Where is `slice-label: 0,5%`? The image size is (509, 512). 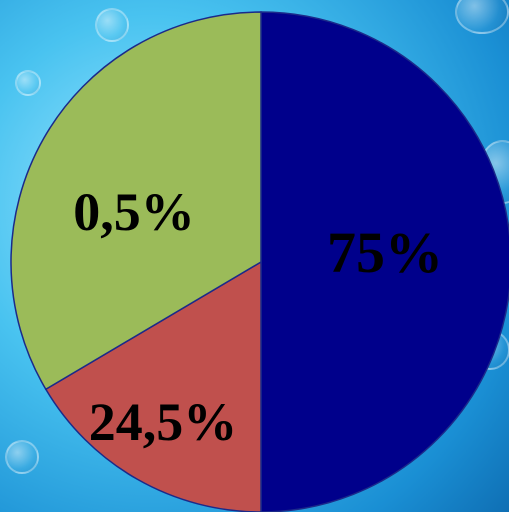
slice-label: 0,5% is located at coordinates (134, 212).